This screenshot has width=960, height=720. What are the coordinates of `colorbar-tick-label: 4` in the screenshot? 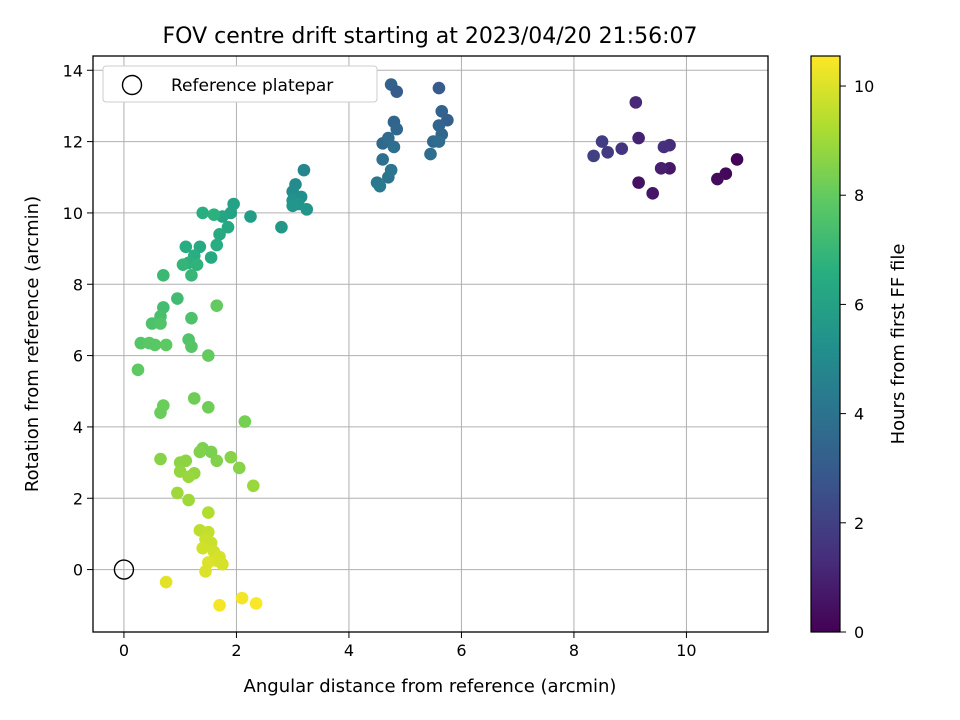 It's located at (859, 414).